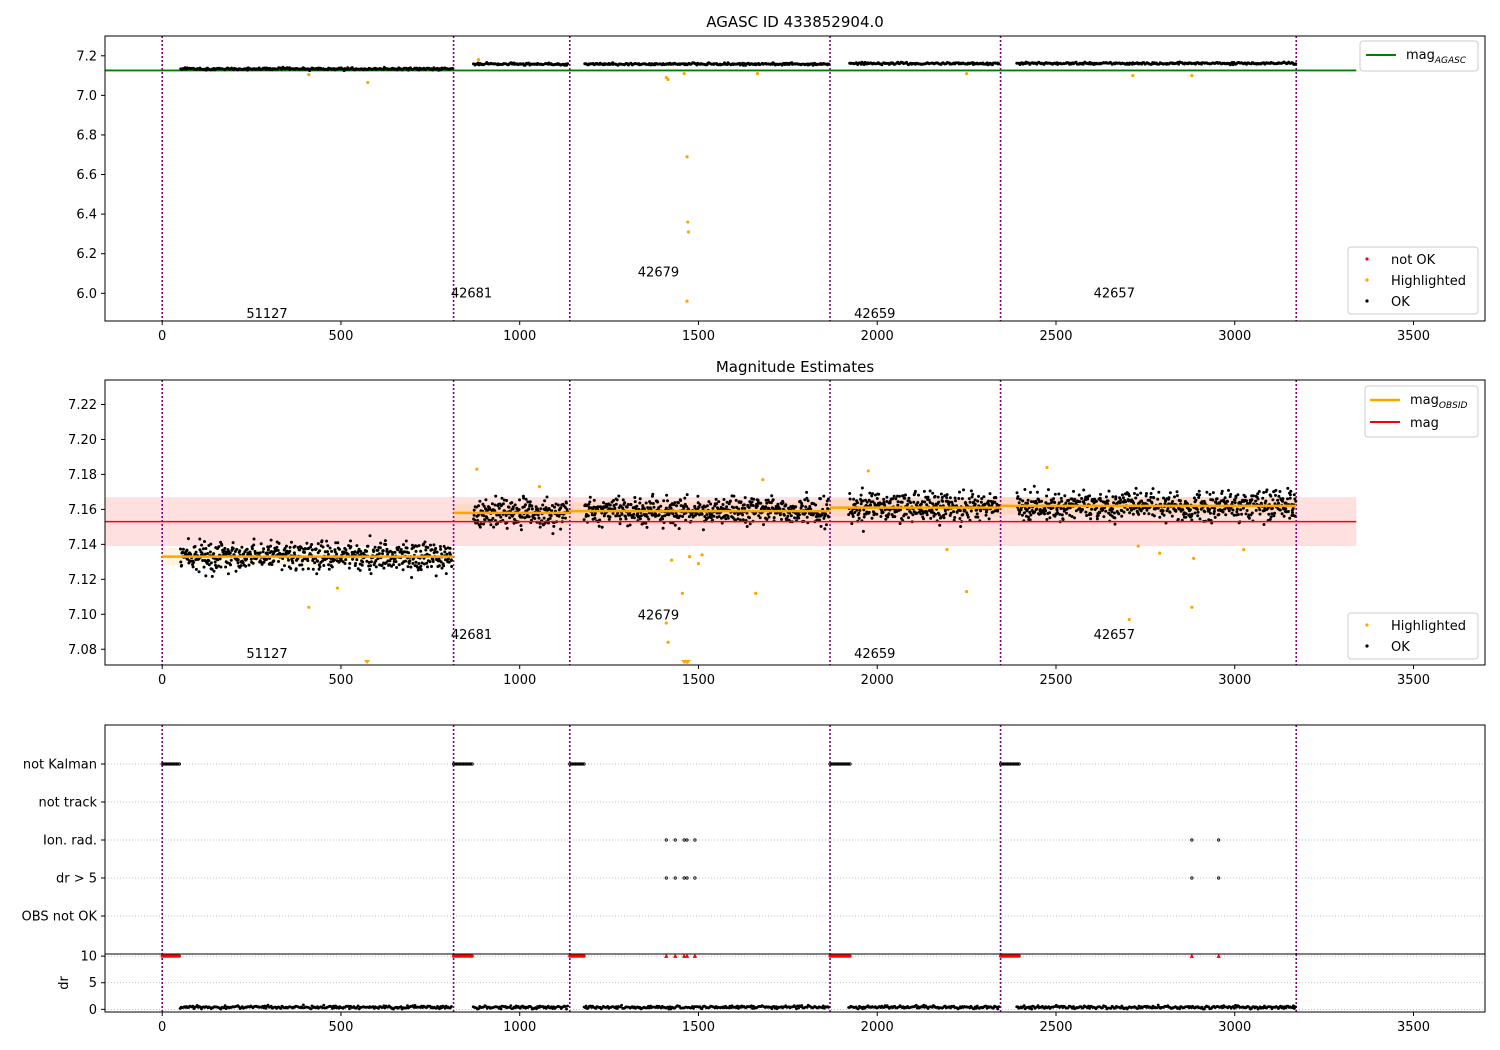 The width and height of the screenshot is (1500, 1050). I want to click on y-tick-label: 6.8, so click(86, 135).